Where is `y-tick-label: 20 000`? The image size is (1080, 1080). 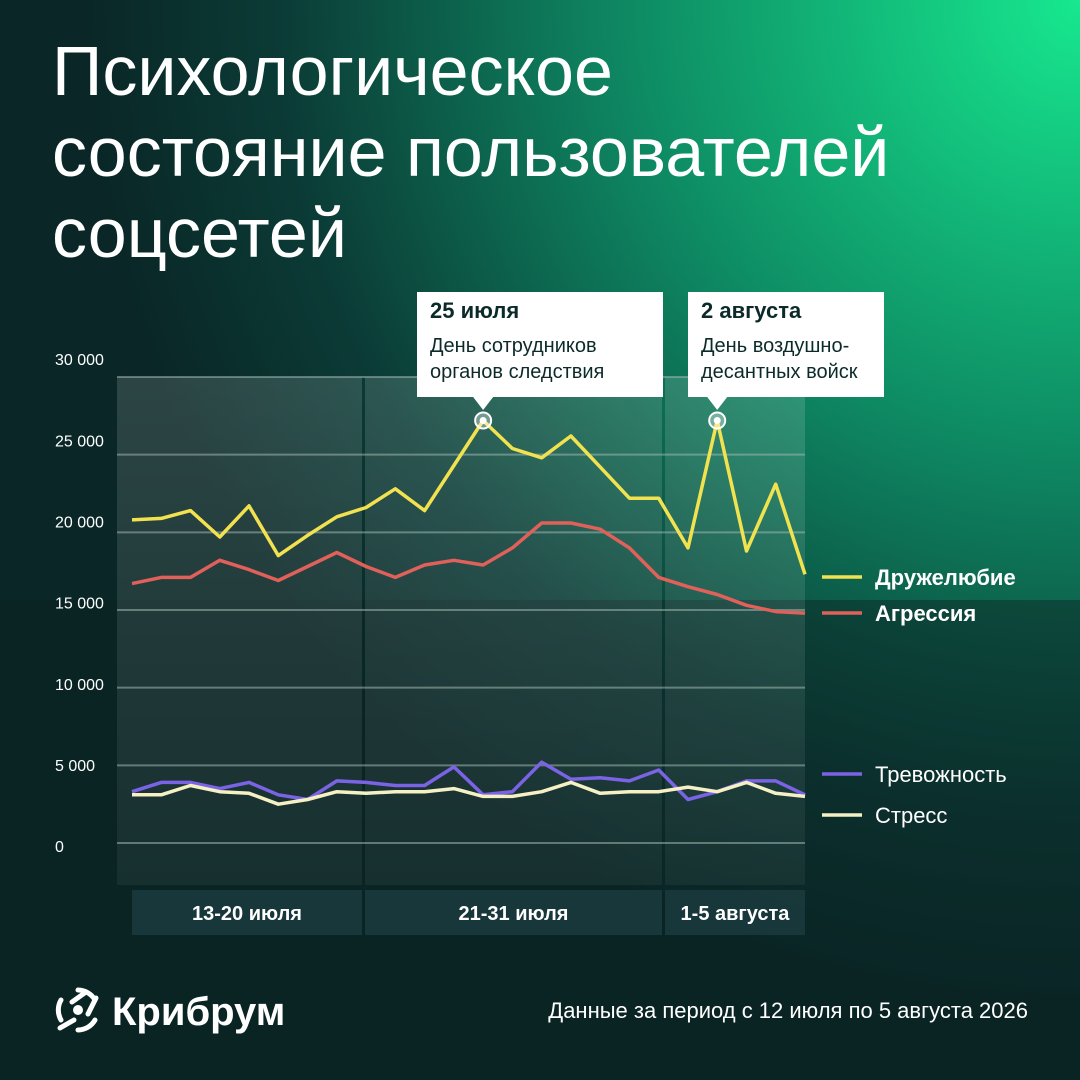 y-tick-label: 20 000 is located at coordinates (79, 523).